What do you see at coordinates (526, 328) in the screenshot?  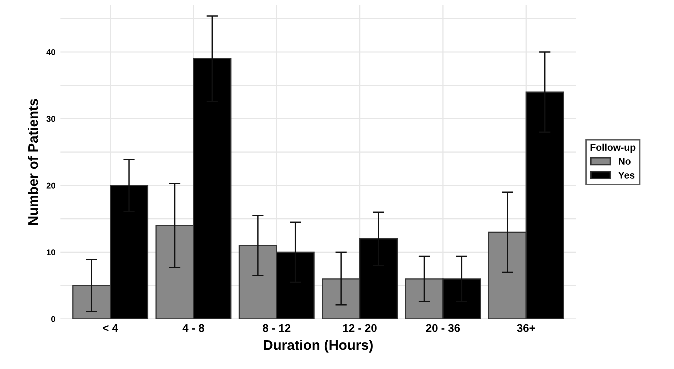 I see `x-tick-label: 36+` at bounding box center [526, 328].